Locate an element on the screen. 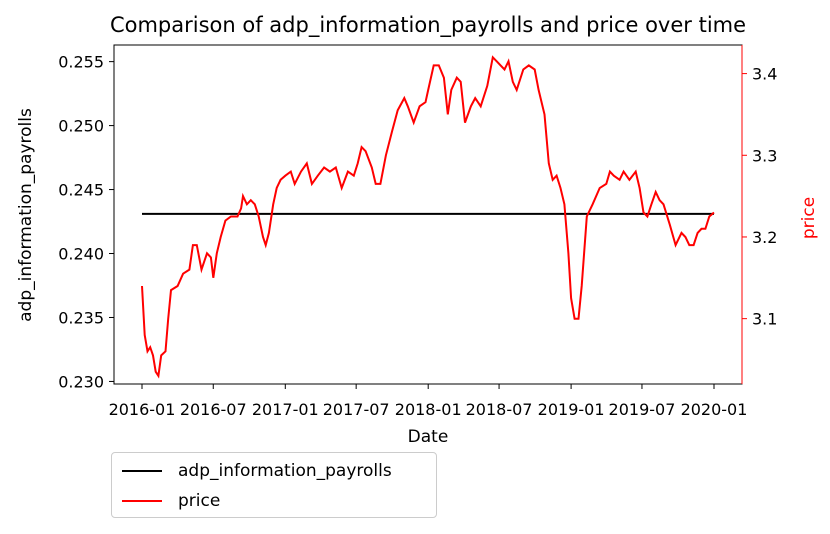 The width and height of the screenshot is (830, 534). right-tick-label-2: 3.3 is located at coordinates (764, 155).